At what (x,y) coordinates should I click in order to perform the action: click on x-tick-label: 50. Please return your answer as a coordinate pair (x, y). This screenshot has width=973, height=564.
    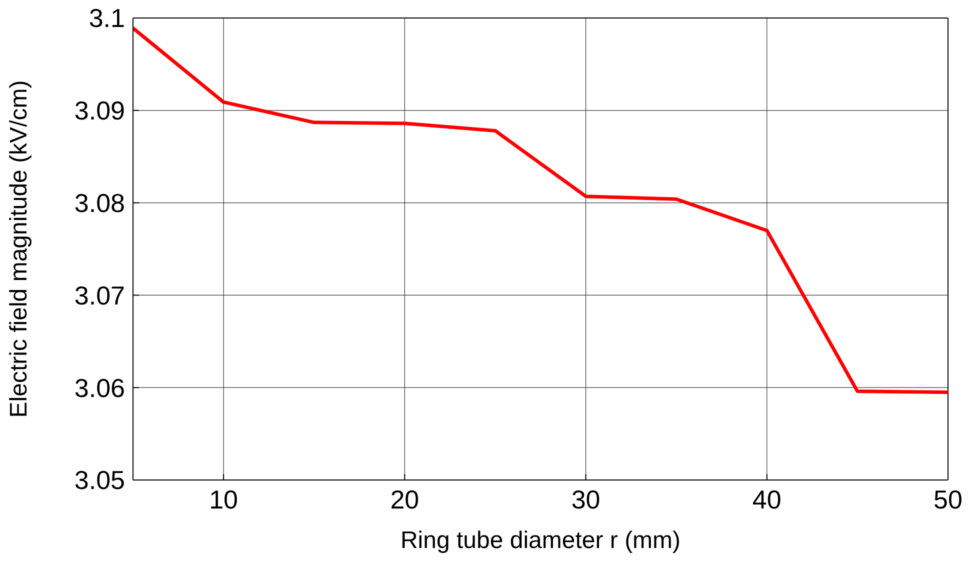
    Looking at the image, I should click on (948, 499).